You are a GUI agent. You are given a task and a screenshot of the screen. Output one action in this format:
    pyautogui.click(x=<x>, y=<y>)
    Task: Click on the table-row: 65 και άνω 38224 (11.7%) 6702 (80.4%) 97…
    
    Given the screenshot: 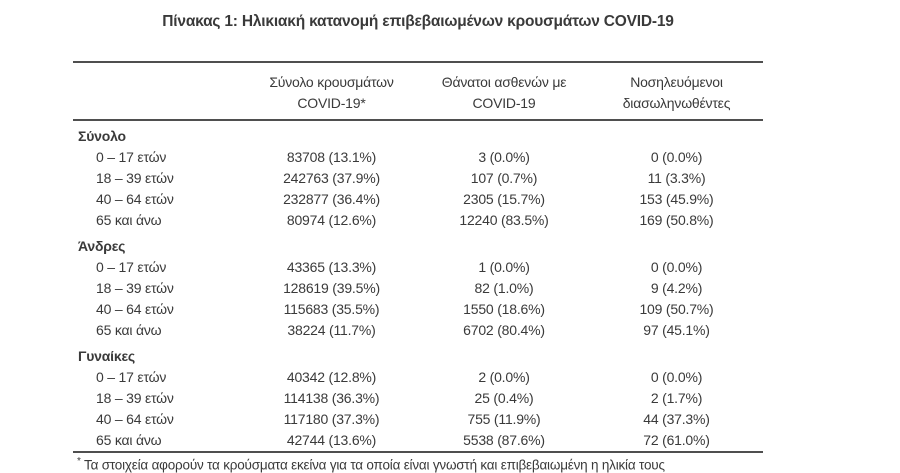 What is the action you would take?
    pyautogui.click(x=418, y=330)
    